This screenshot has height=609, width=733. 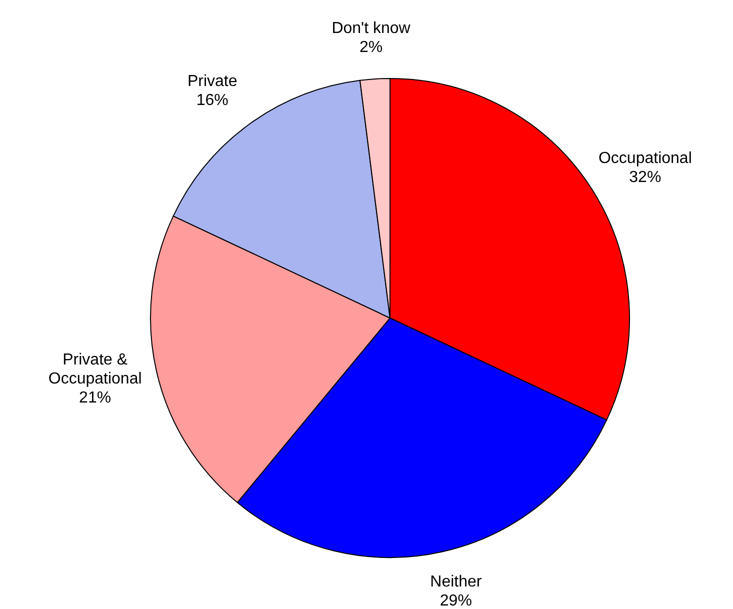 What do you see at coordinates (645, 177) in the screenshot?
I see `data-label: 32%` at bounding box center [645, 177].